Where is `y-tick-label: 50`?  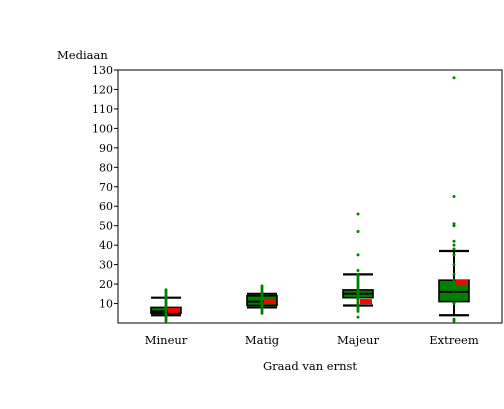 y-tick-label: 50 is located at coordinates (106, 226).